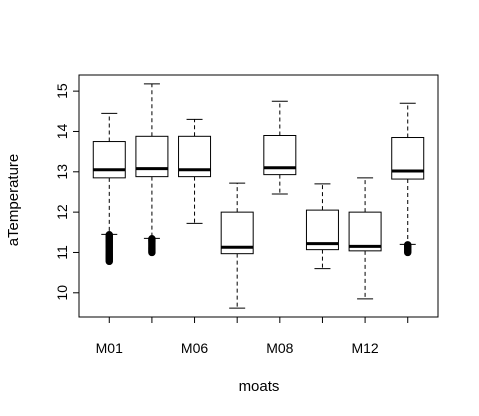  Describe the element at coordinates (280, 147) in the screenshot. I see `box-M08` at that location.